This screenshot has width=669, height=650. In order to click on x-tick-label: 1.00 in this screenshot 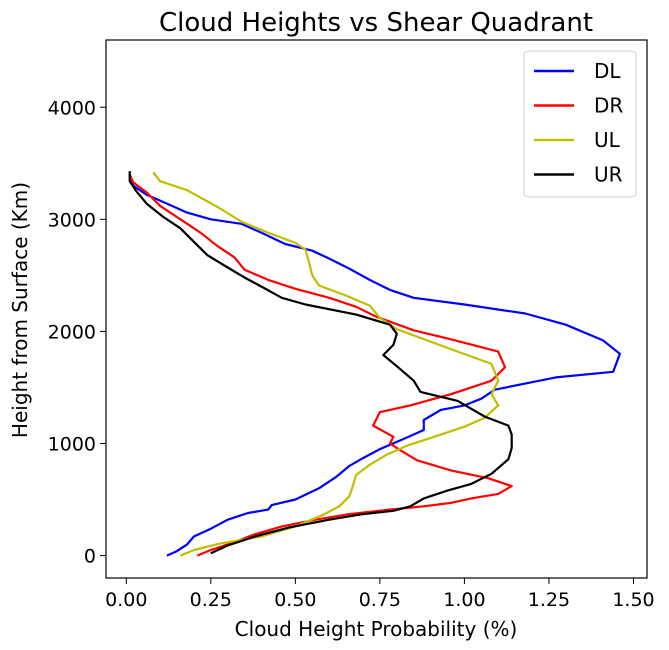, I will do `click(464, 600)`.